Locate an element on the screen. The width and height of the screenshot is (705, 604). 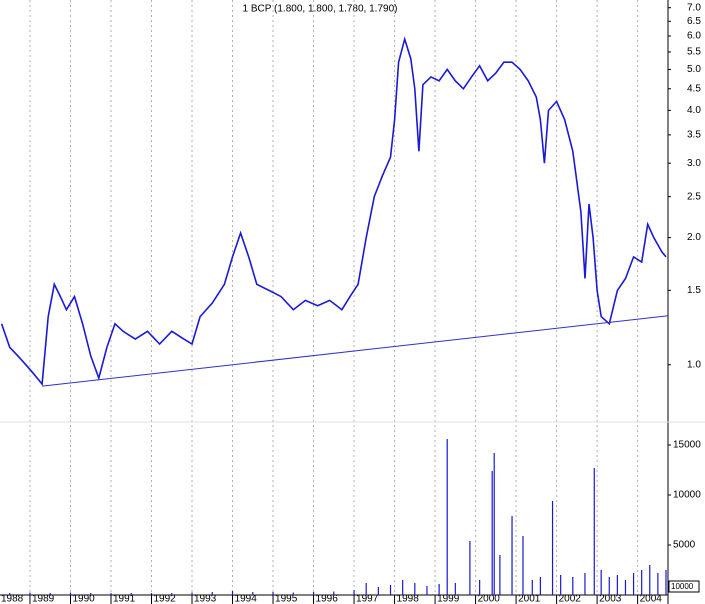
y-tick-label: 2.0 is located at coordinates (694, 237).